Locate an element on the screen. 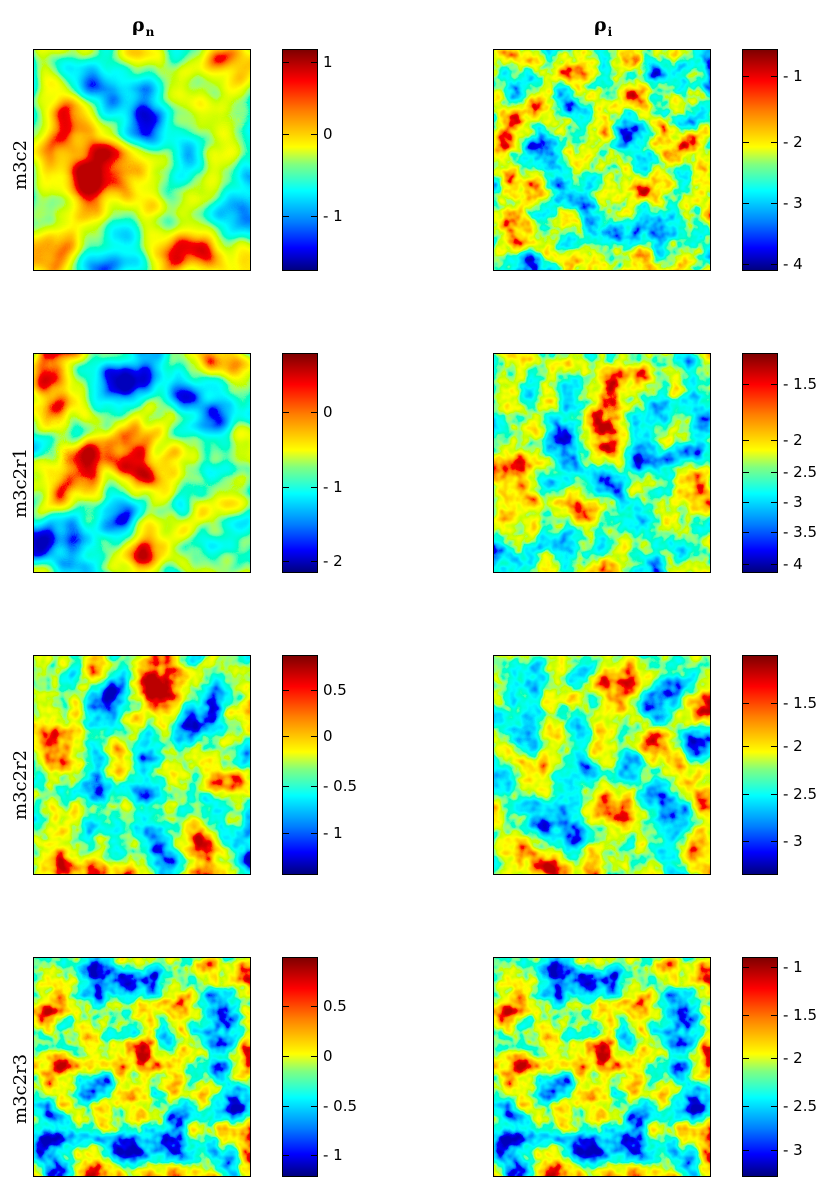 Image resolution: width=830 pixels, height=1187 pixels. heatmap-m3c2r2-rho-i is located at coordinates (602, 765).